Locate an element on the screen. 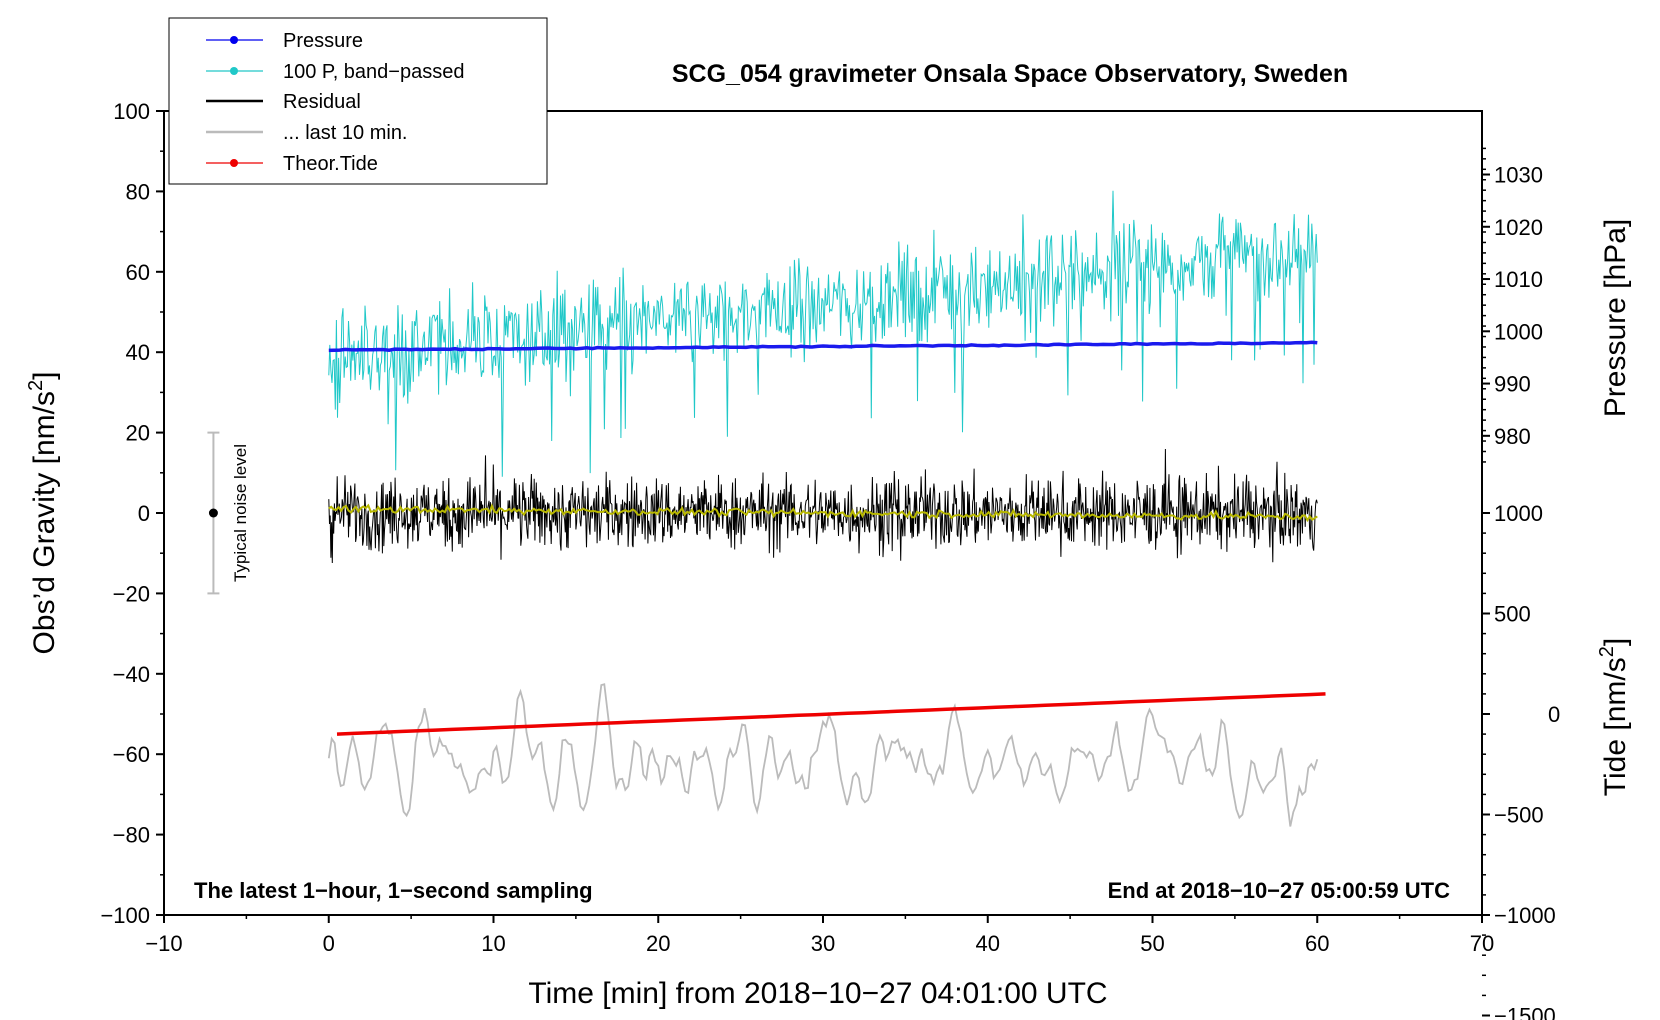  y-tick-label: 20 is located at coordinates (138, 433).